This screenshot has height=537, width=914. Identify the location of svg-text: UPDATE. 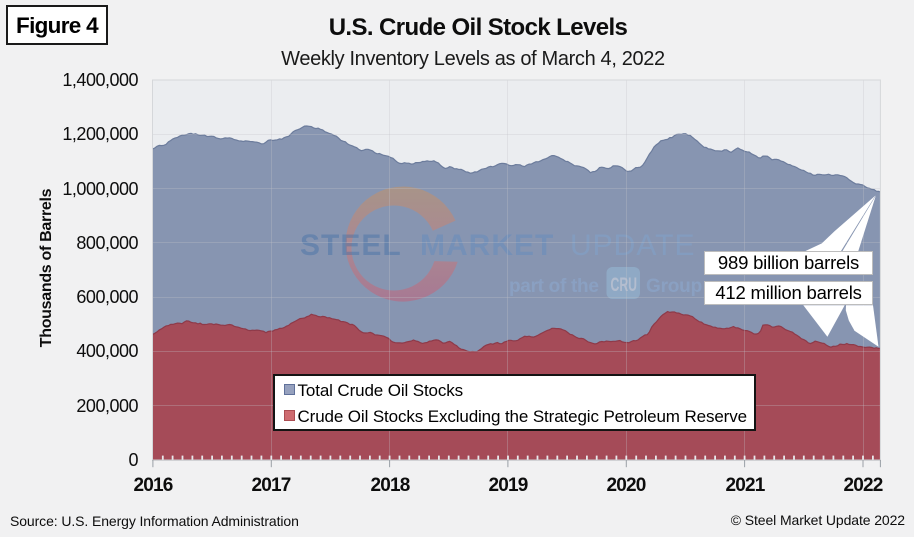
(632, 245).